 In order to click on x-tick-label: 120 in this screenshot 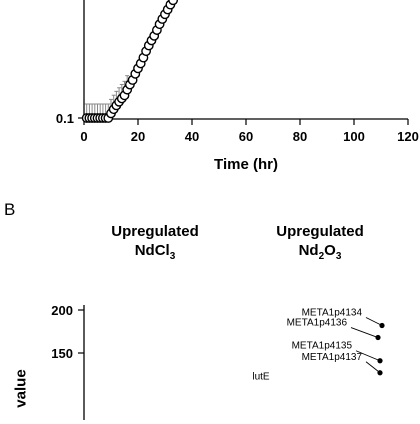, I will do `click(408, 136)`.